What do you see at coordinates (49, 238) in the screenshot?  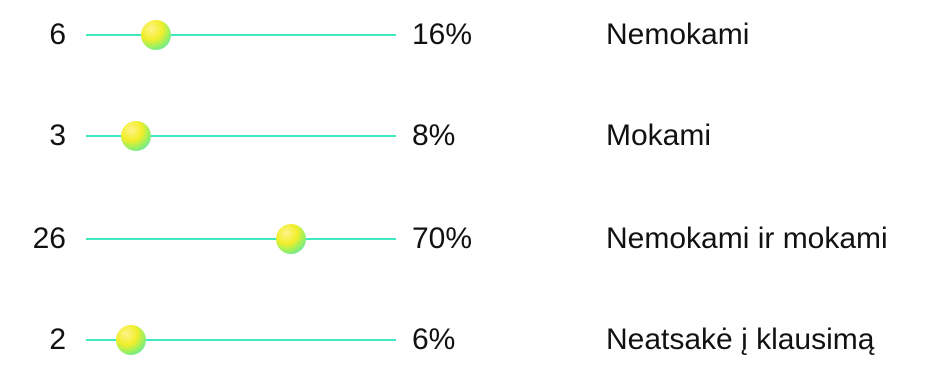 I see `count-label: 26` at bounding box center [49, 238].